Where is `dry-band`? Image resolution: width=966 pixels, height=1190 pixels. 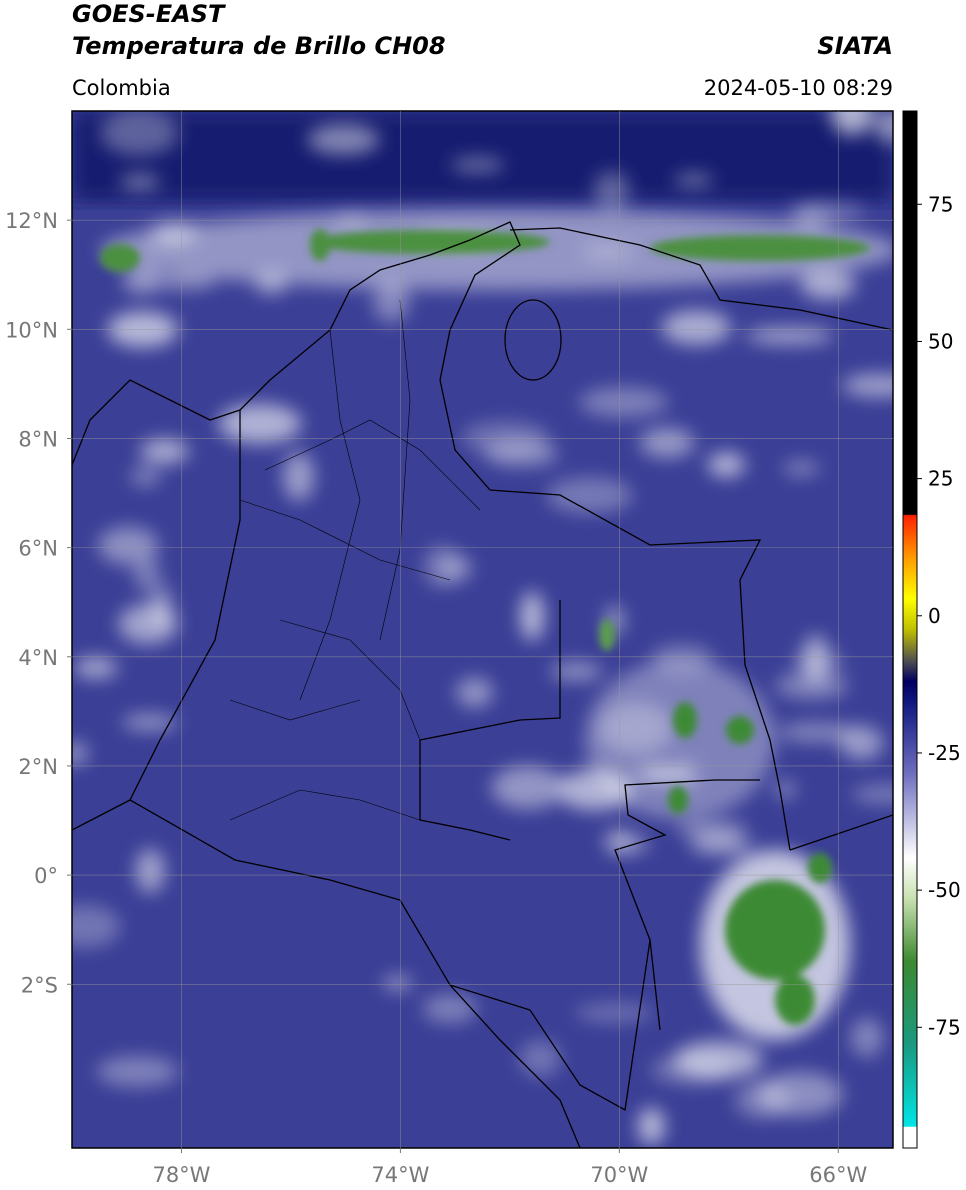
dry-band is located at coordinates (482, 156).